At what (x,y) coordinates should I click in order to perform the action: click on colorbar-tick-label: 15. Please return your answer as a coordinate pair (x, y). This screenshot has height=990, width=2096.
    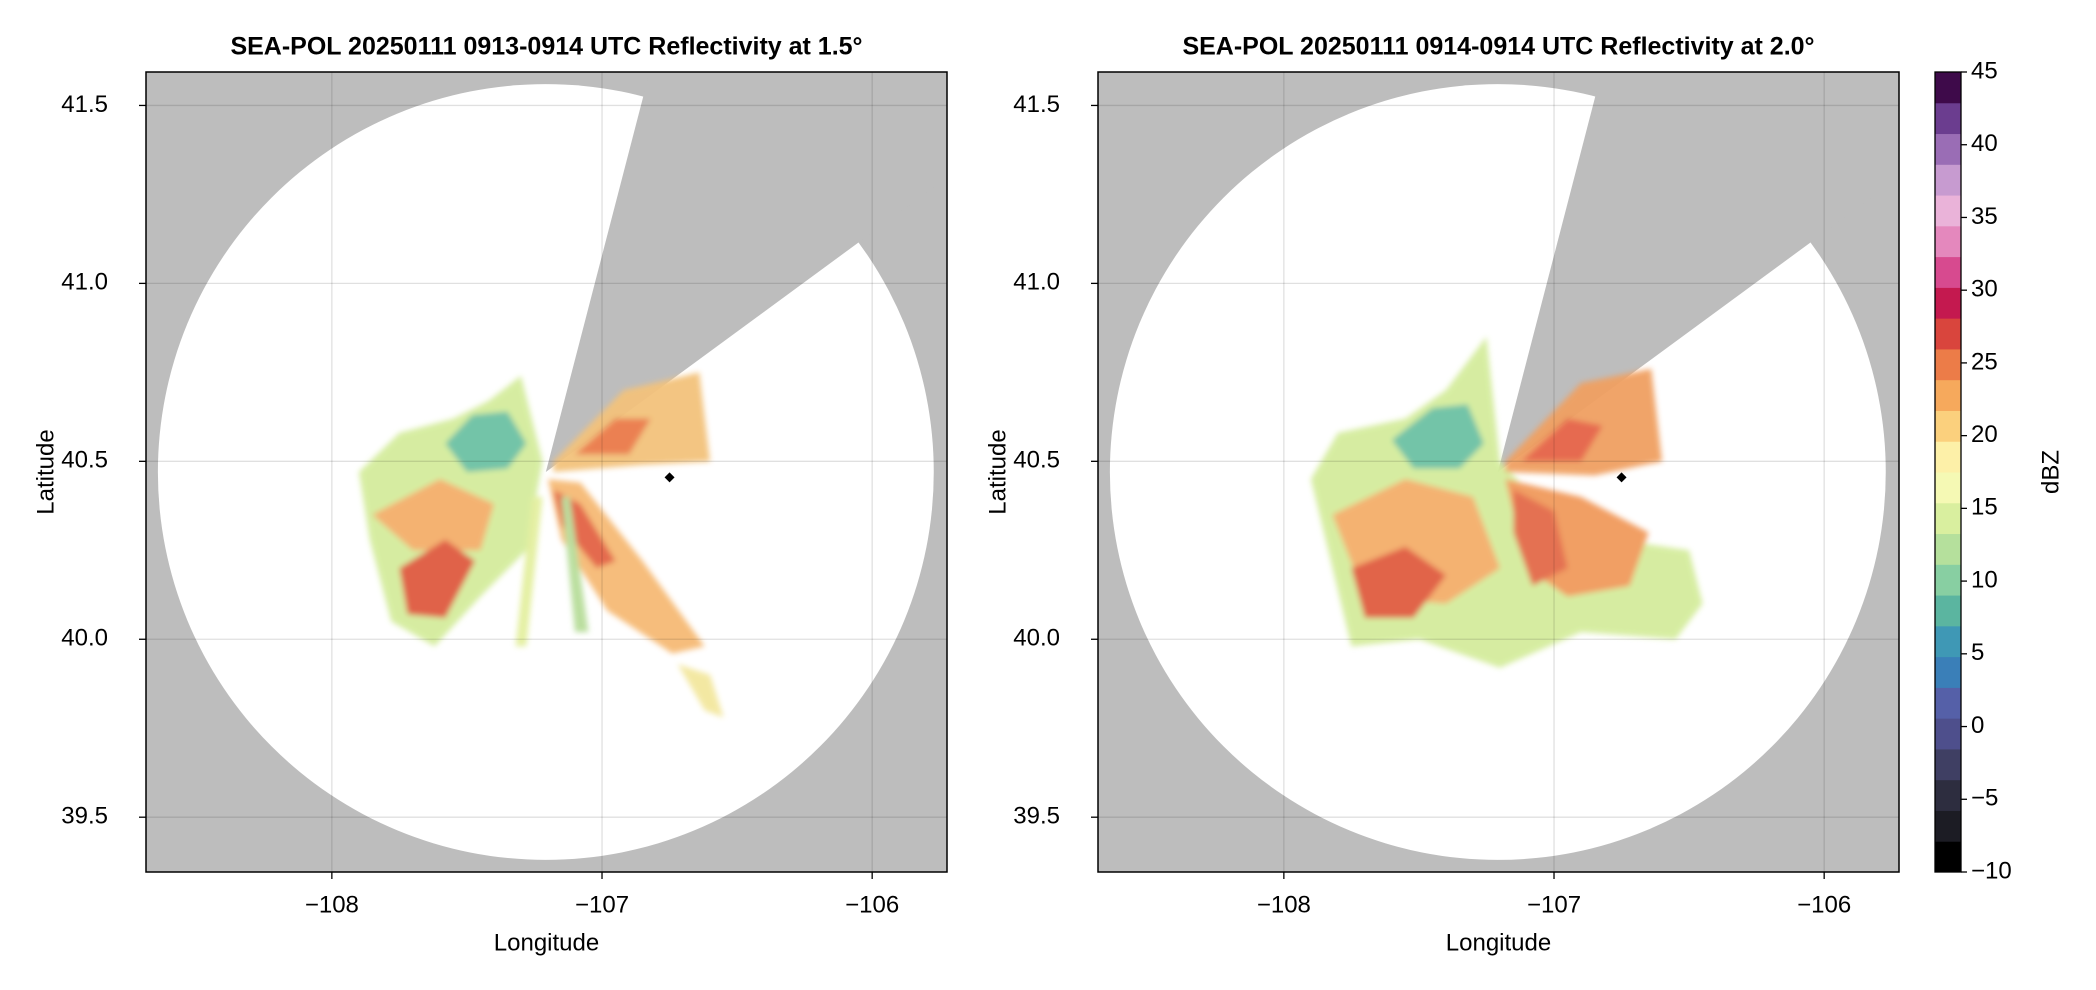
    Looking at the image, I should click on (1984, 507).